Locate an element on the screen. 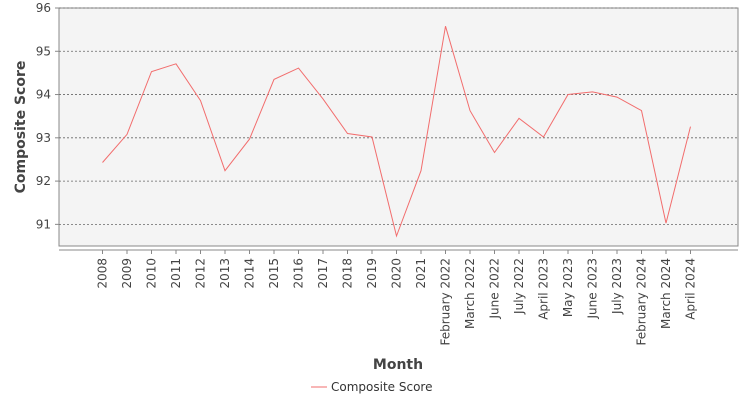  x-tick-label: 2016 is located at coordinates (299, 273).